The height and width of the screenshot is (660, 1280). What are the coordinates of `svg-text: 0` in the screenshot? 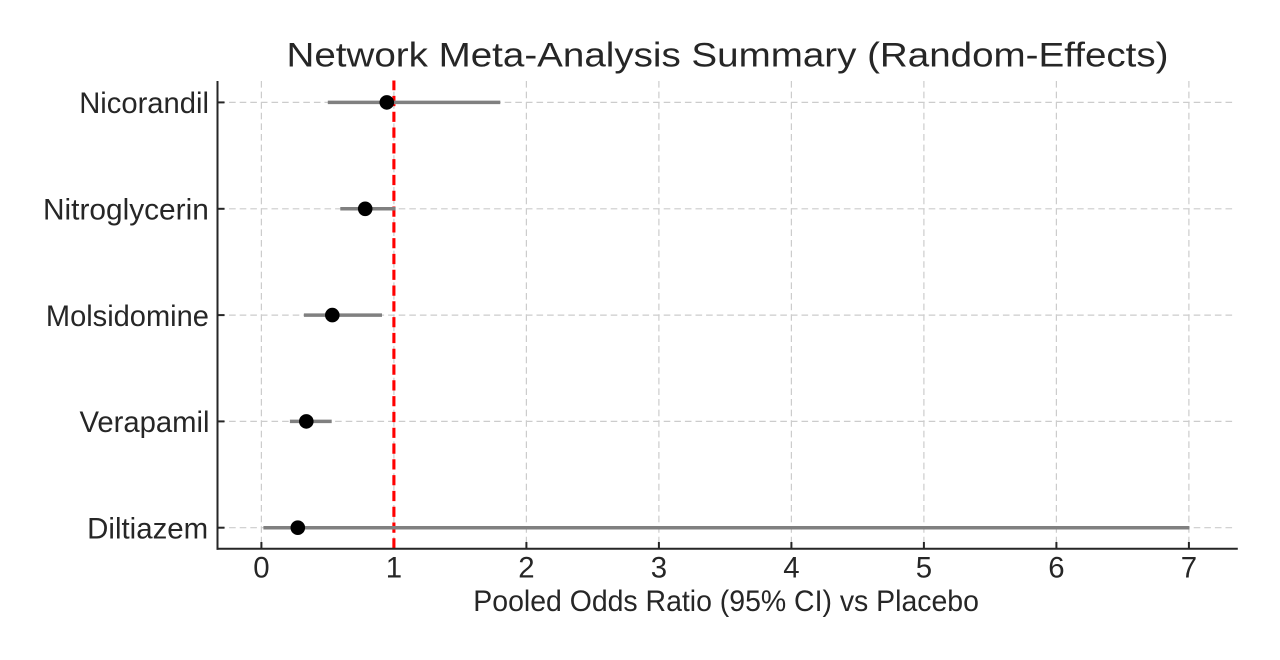 It's located at (261, 568).